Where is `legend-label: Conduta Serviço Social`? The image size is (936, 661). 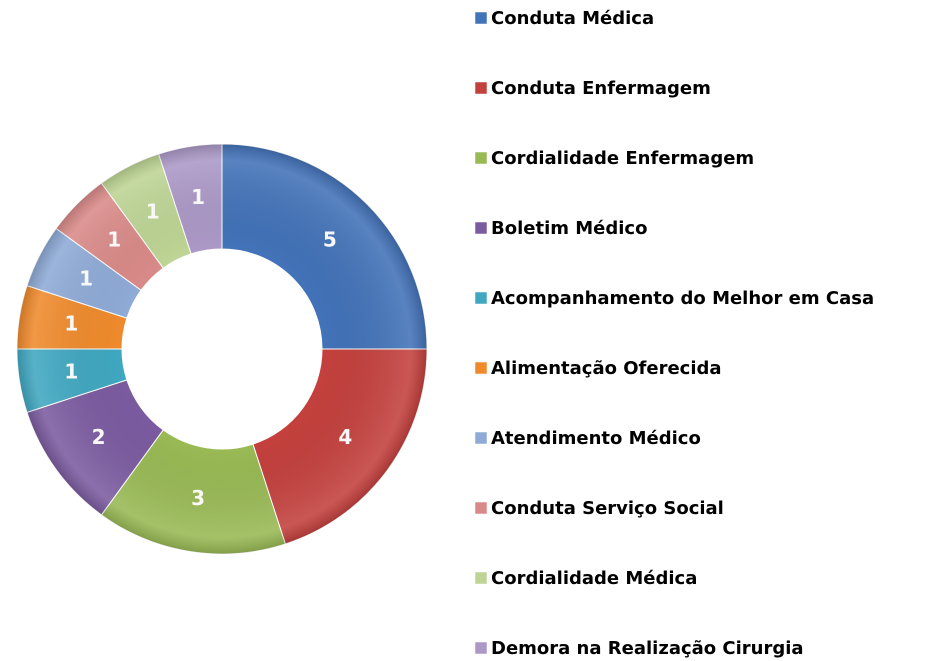
legend-label: Conduta Serviço Social is located at coordinates (607, 508).